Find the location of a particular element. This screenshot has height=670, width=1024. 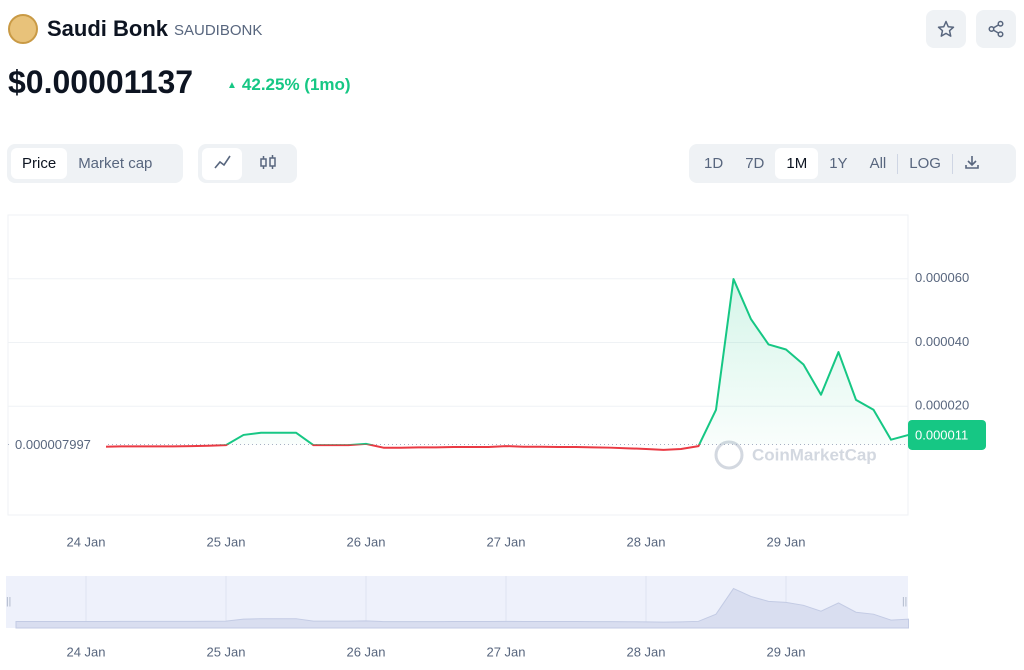

range: 1Y is located at coordinates (838, 163).